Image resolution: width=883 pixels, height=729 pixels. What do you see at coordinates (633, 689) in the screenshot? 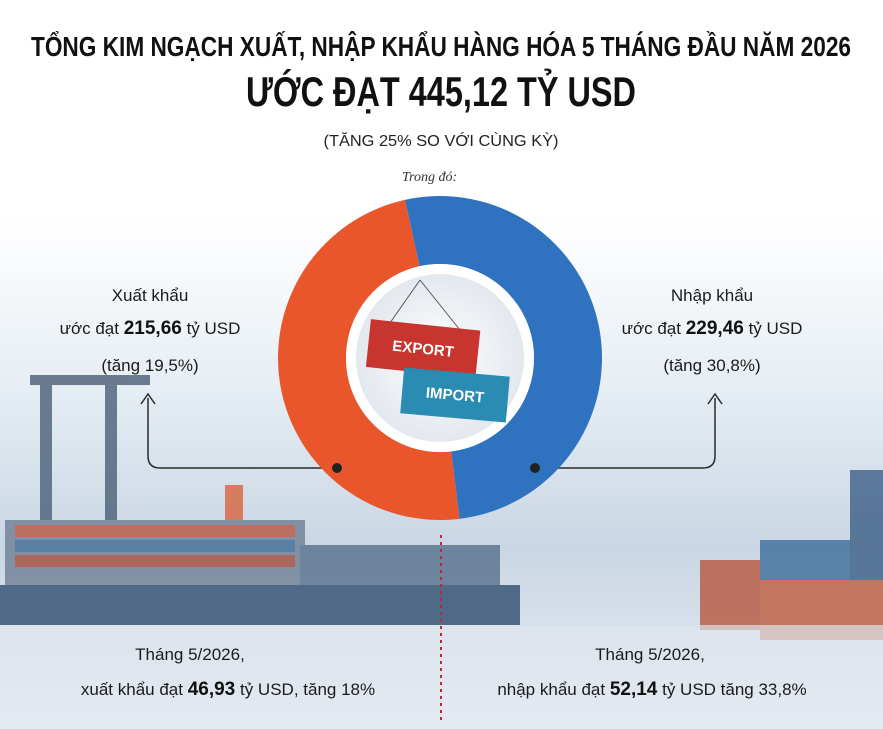
I see `value-text: 52,14` at bounding box center [633, 689].